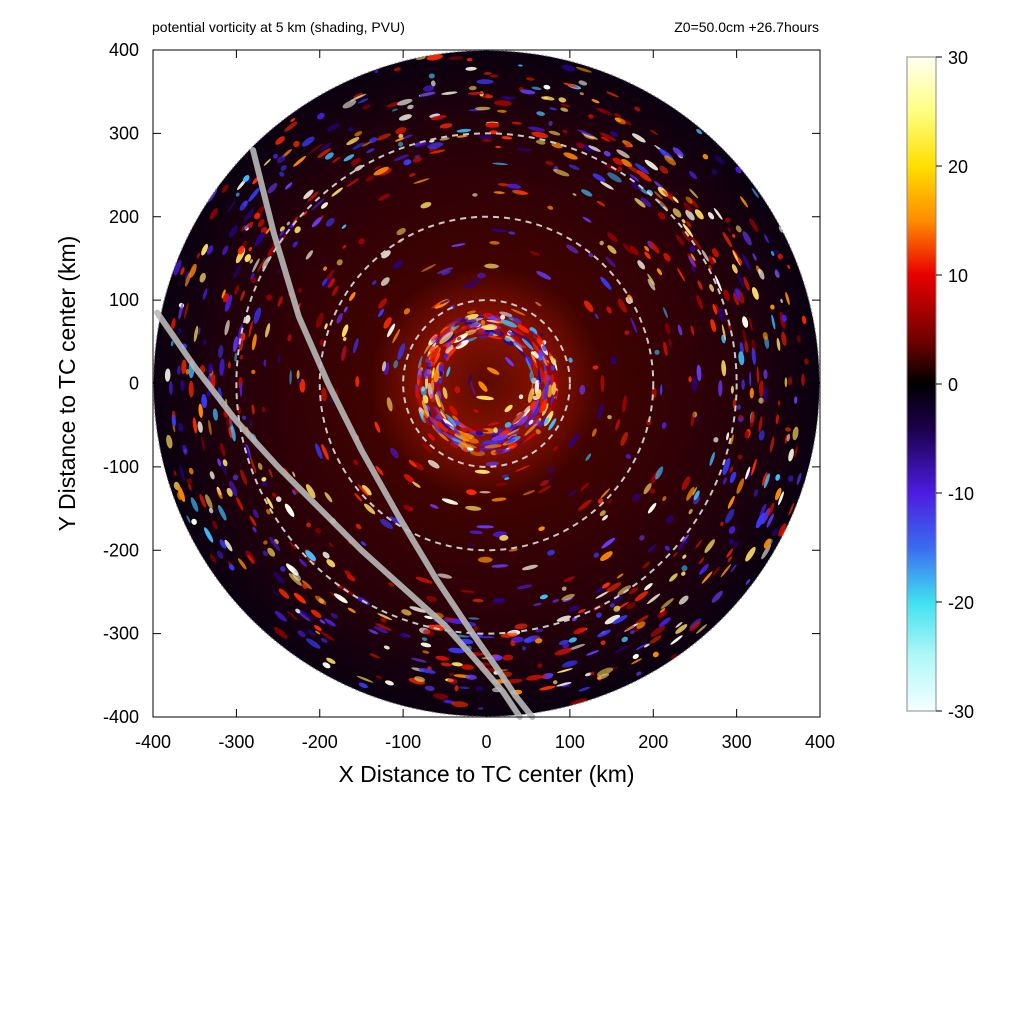 Image resolution: width=1024 pixels, height=1024 pixels. Describe the element at coordinates (67, 384) in the screenshot. I see `y-axis-label: Y Distance to TC center (km)` at that location.